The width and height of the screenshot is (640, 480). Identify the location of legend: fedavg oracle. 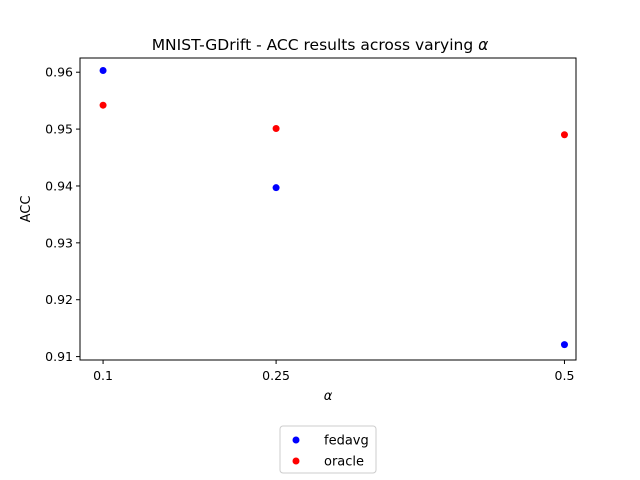
(328, 449).